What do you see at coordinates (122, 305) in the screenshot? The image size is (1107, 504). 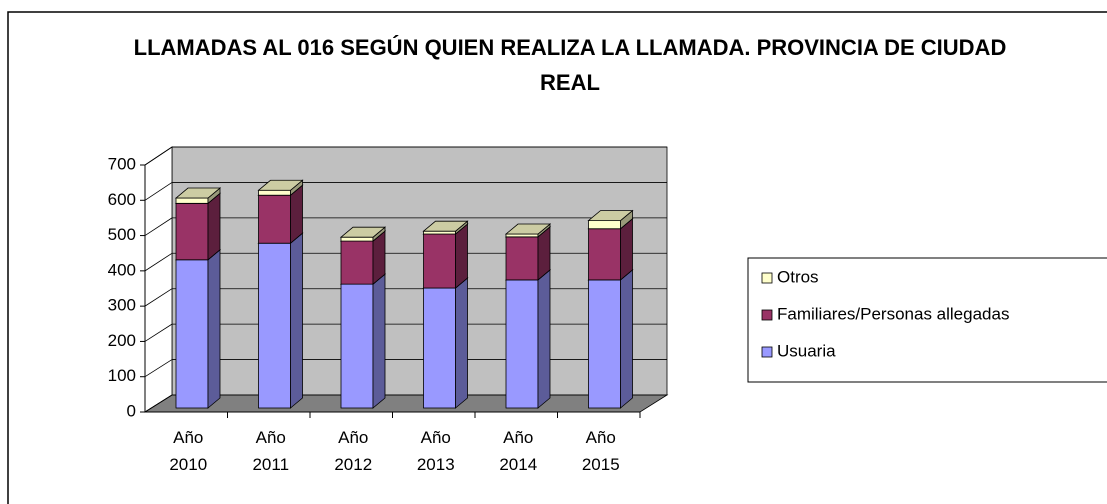 I see `y-tick-label: 300` at bounding box center [122, 305].